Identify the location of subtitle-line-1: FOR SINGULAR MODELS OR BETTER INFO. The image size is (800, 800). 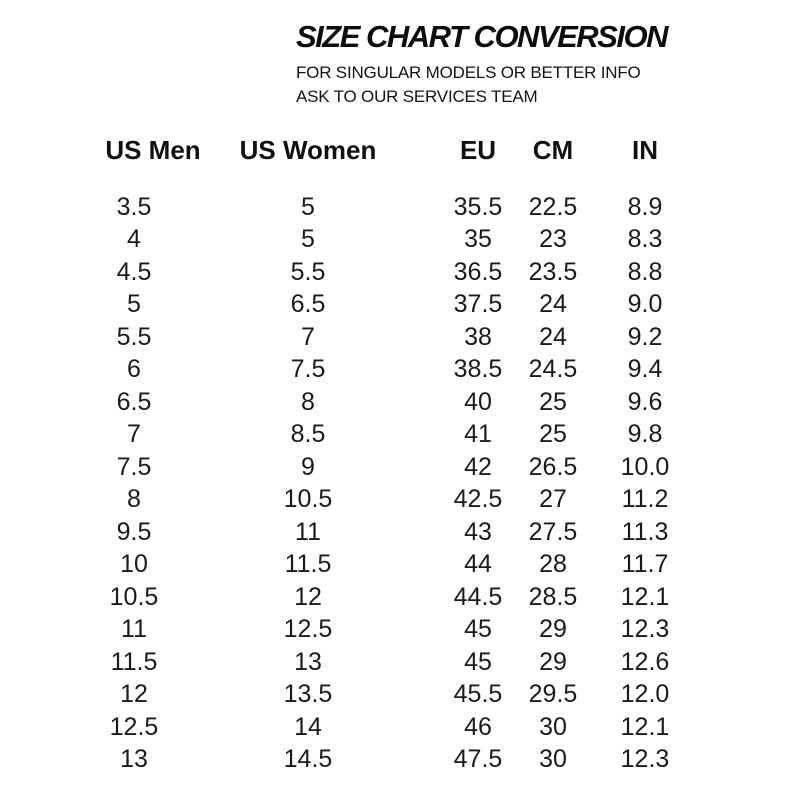
(468, 72).